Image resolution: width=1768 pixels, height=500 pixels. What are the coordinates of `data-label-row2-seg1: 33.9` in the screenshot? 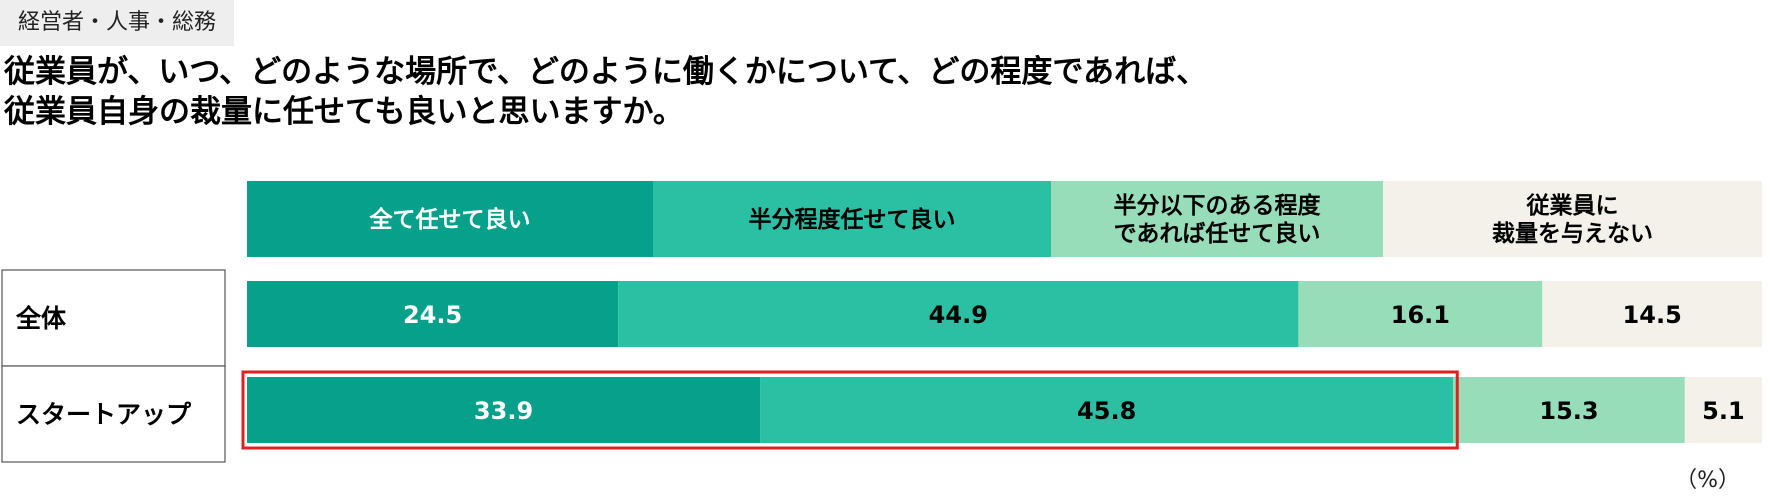 It's located at (503, 411).